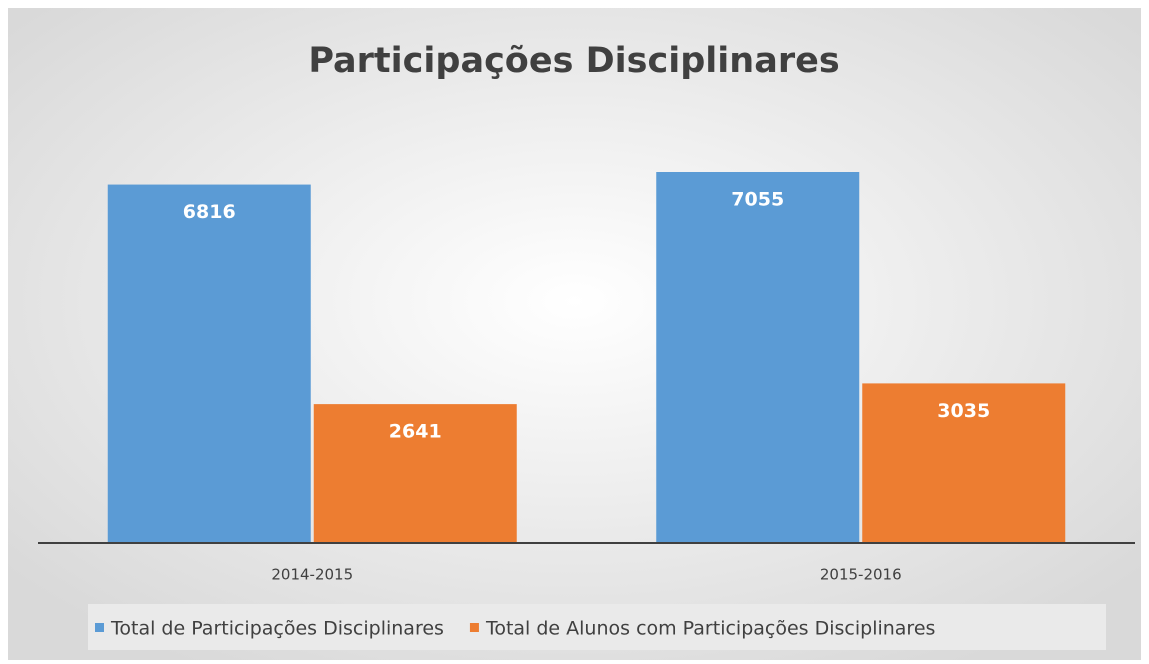 The width and height of the screenshot is (1149, 664). Describe the element at coordinates (277, 629) in the screenshot. I see `legend-label: Total de Participações Disciplinares` at that location.